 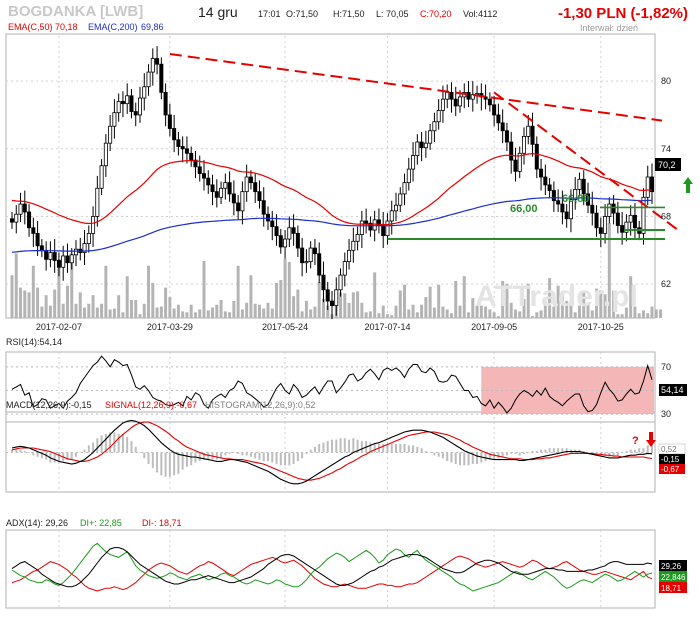 I want to click on ema200-legend-value: 69,86, so click(x=152, y=27).